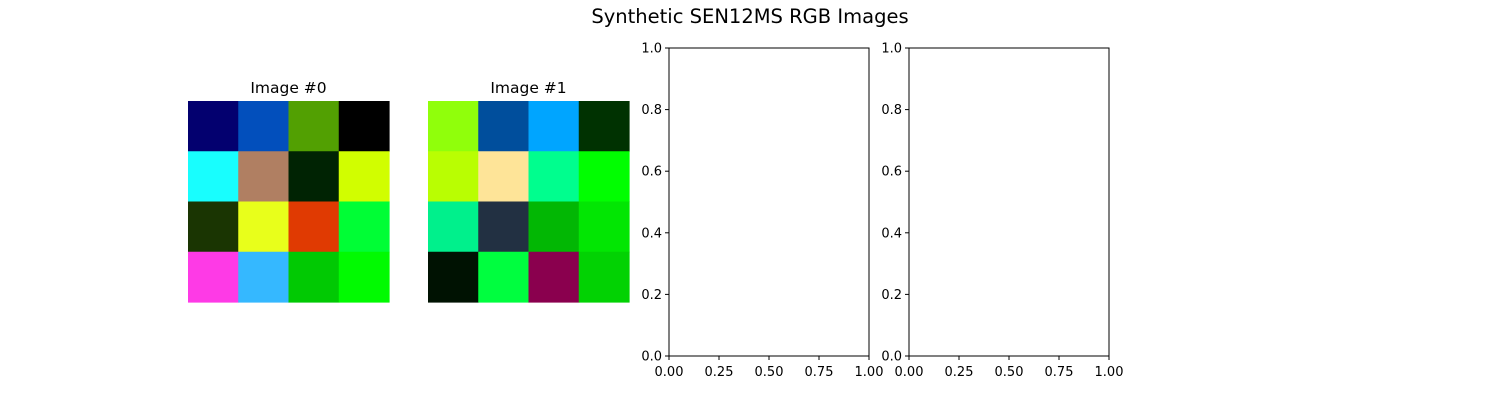  What do you see at coordinates (213, 277) in the screenshot?
I see `image-0-cell-r3-c0` at bounding box center [213, 277].